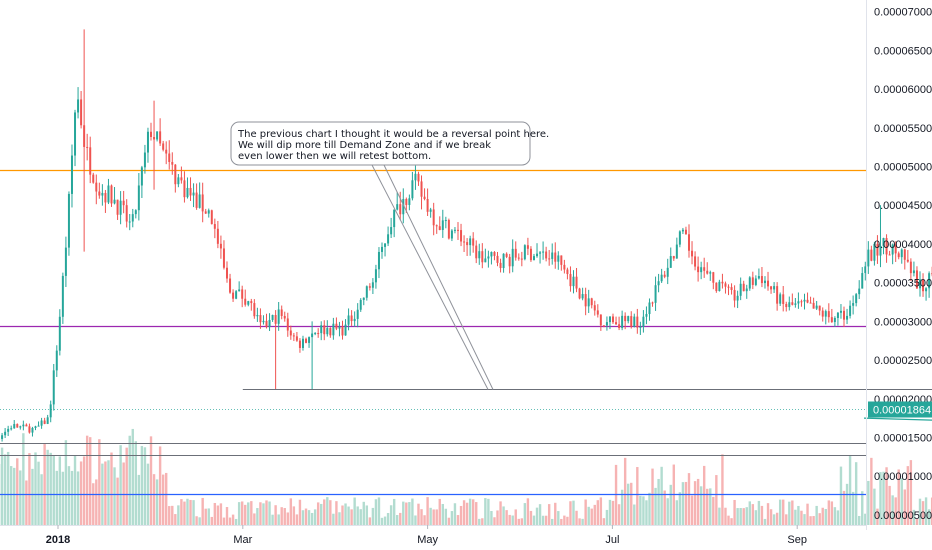  What do you see at coordinates (489, 535) in the screenshot?
I see `time-axis: 2018MarMayJulSepNov2019MarMay` at bounding box center [489, 535].